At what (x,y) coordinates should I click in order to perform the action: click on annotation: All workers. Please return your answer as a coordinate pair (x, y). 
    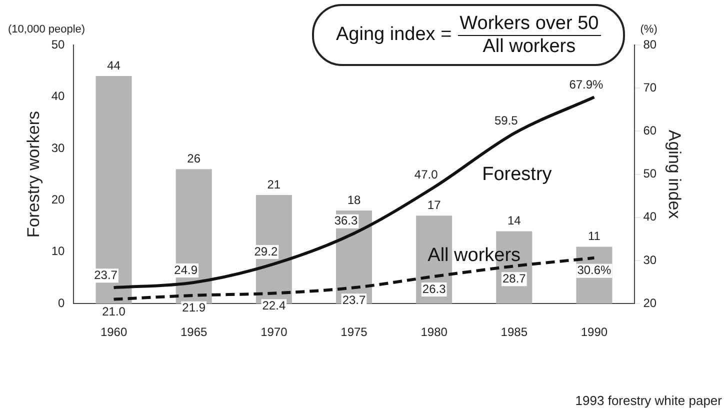
    Looking at the image, I should click on (529, 47).